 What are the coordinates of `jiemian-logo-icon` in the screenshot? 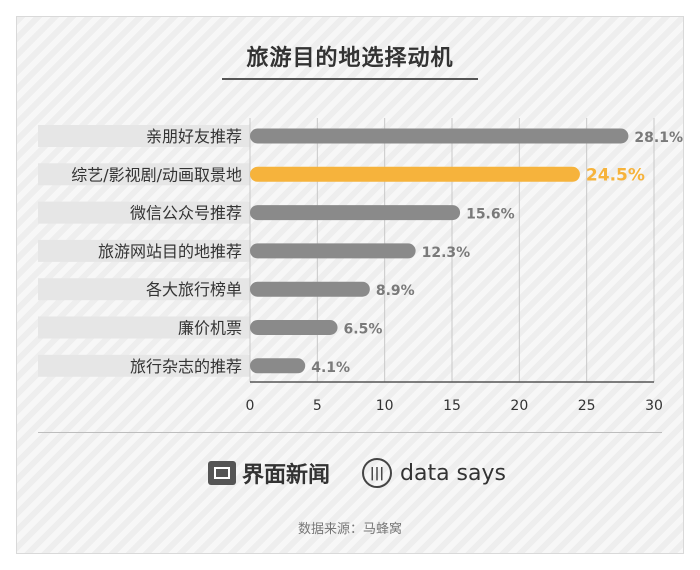 It's located at (222, 473).